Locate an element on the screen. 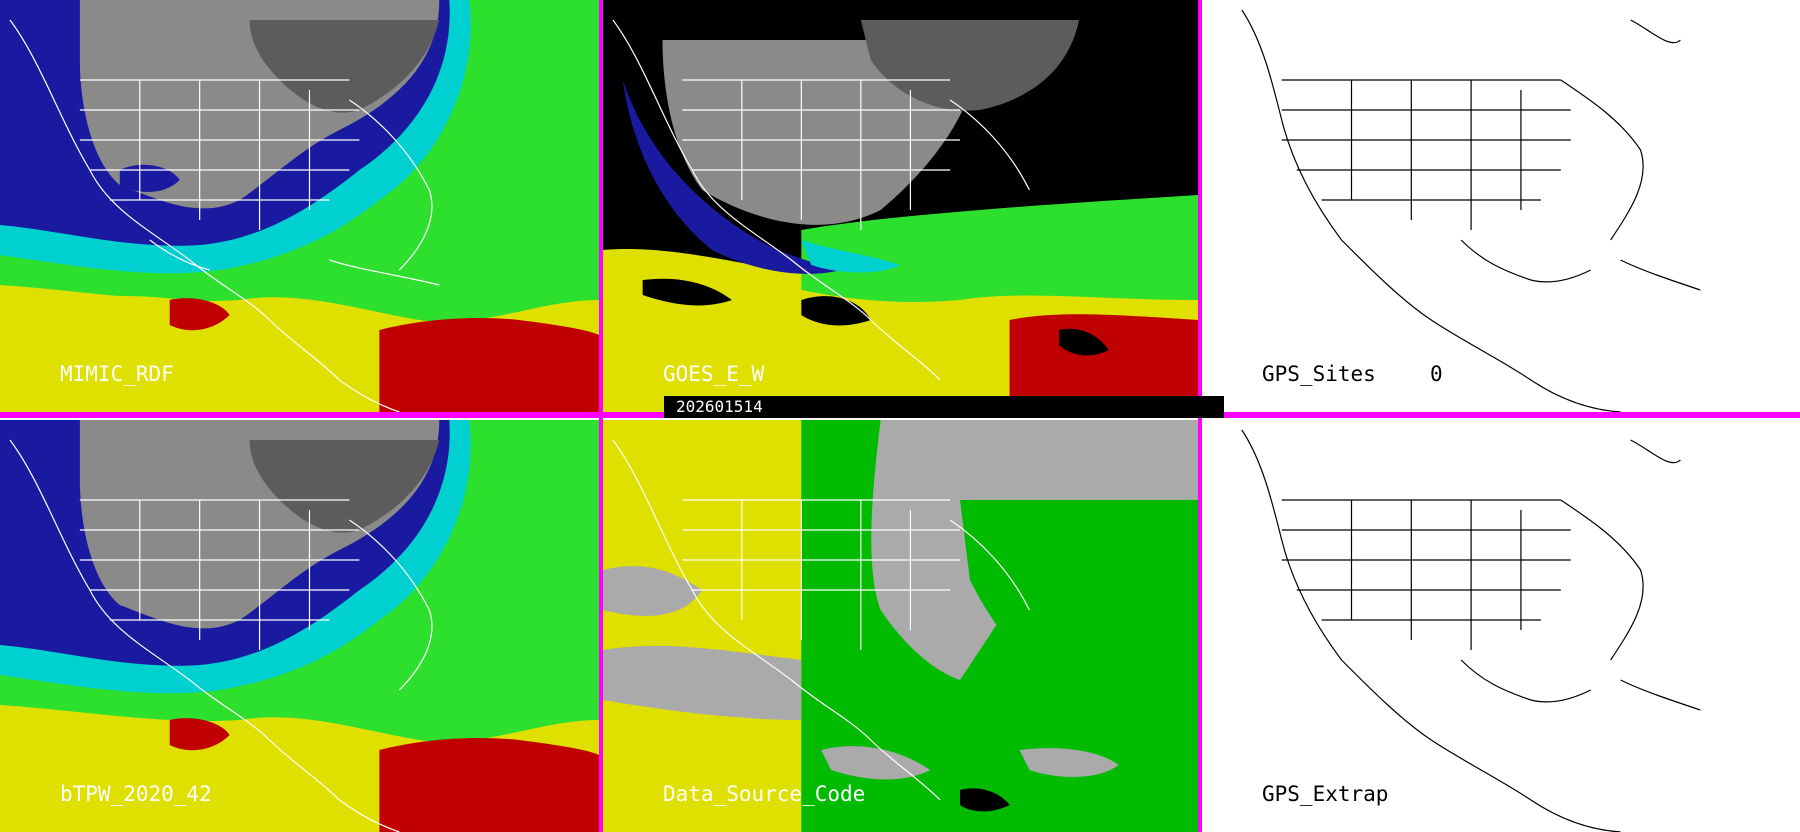 The height and width of the screenshot is (832, 1800). panel-label-mimic-rdf: MIMIC_RDF is located at coordinates (117, 374).